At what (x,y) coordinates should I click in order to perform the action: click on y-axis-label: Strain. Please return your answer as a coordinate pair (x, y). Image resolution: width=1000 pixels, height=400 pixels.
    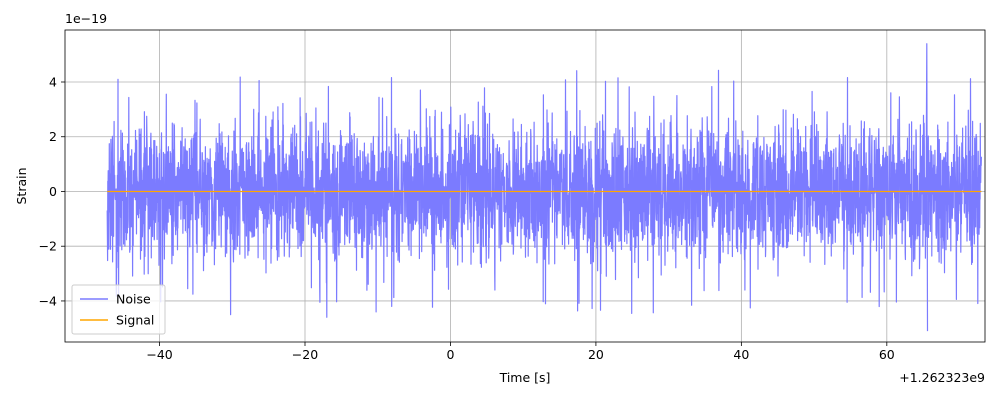
    Looking at the image, I should click on (21, 185).